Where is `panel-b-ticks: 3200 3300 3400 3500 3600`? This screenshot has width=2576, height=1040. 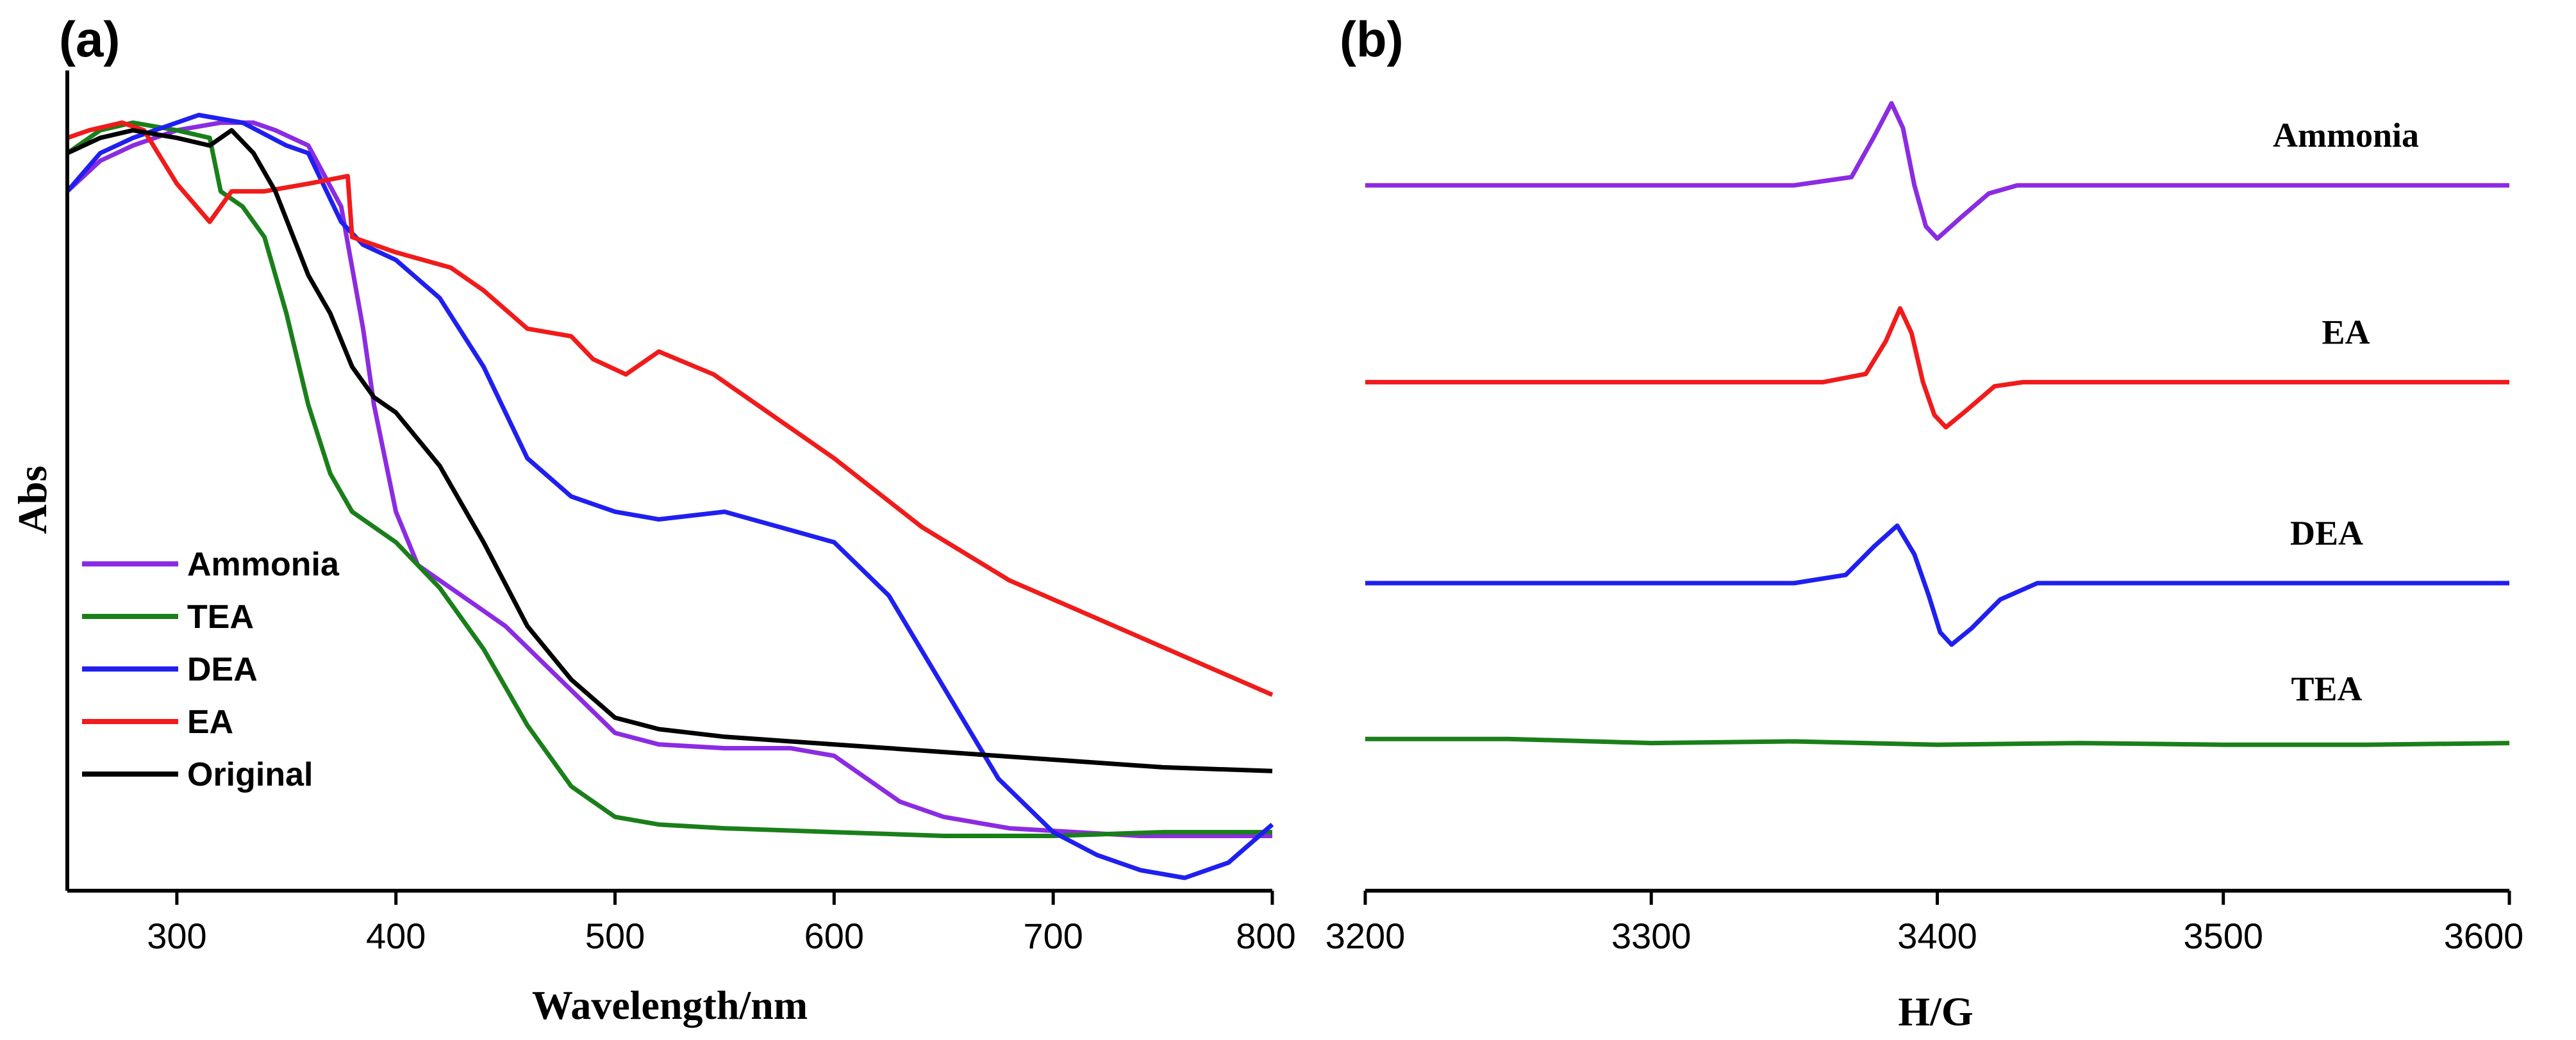
panel-b-ticks: 3200 3300 3400 3500 3600 is located at coordinates (1925, 923).